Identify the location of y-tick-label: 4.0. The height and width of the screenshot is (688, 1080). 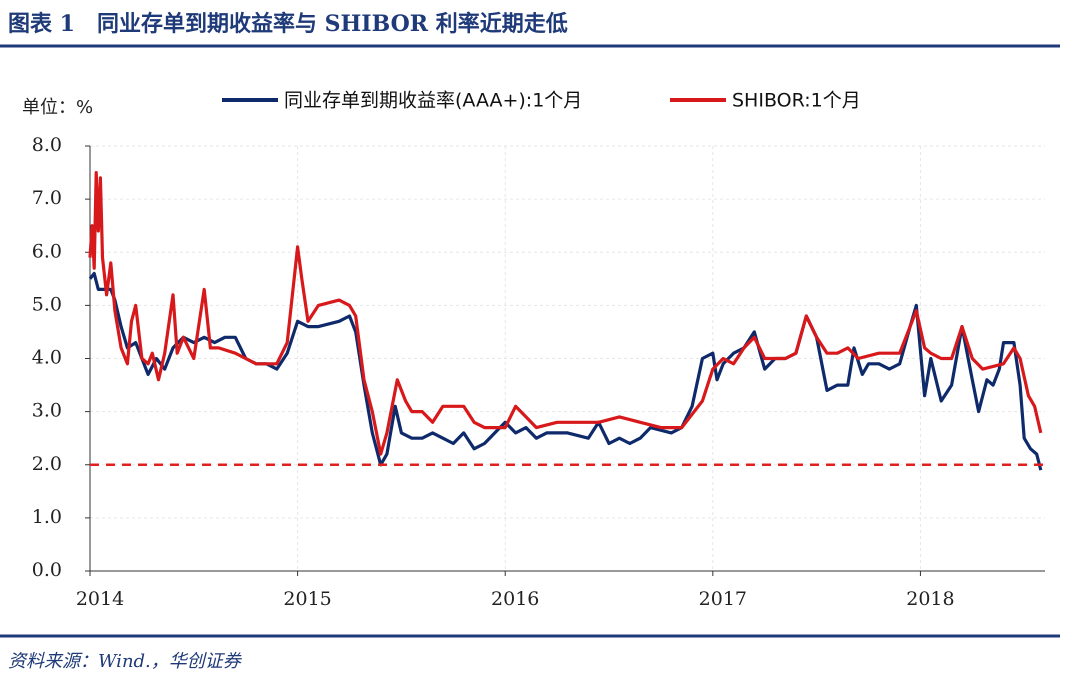
(47, 358).